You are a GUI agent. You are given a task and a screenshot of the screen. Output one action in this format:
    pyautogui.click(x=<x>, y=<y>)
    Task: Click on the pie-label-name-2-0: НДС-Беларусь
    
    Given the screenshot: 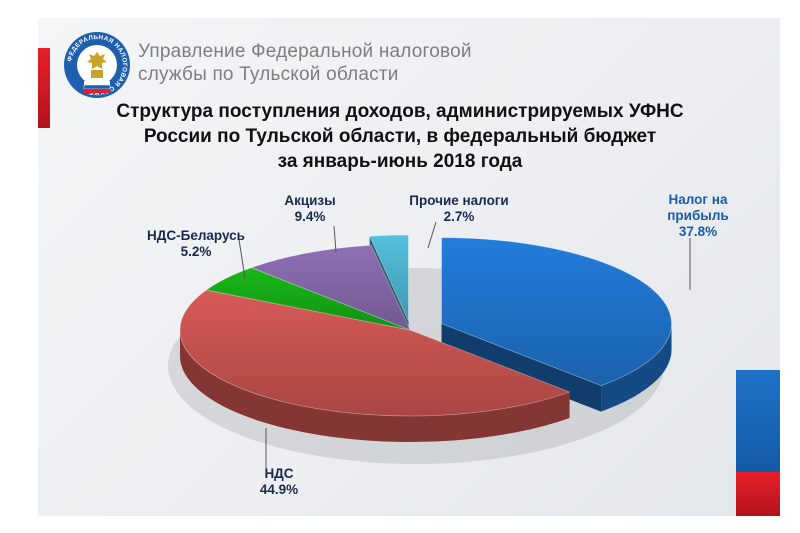 What is the action you would take?
    pyautogui.click(x=196, y=235)
    